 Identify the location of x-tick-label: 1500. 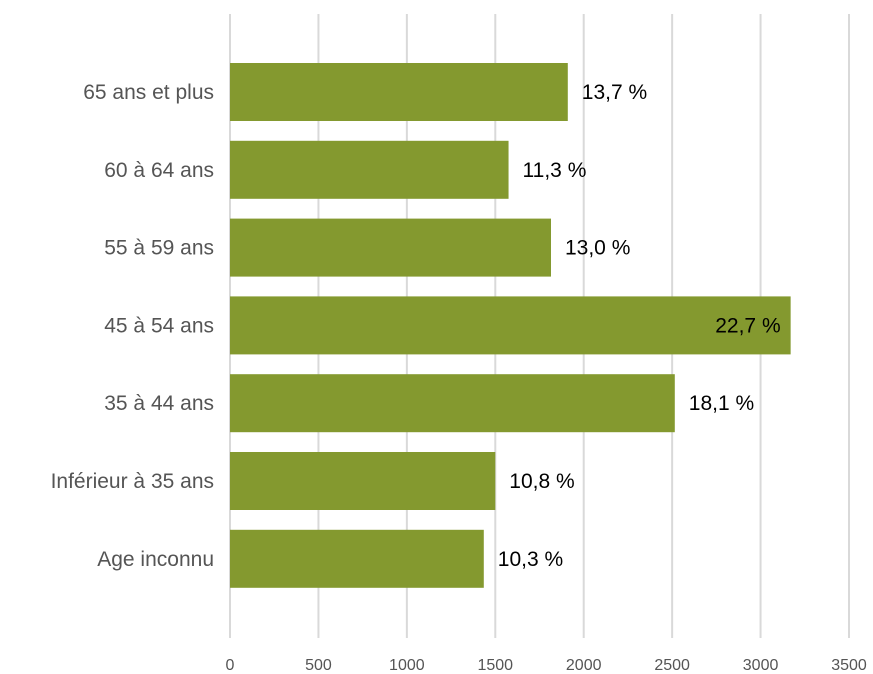
(495, 665).